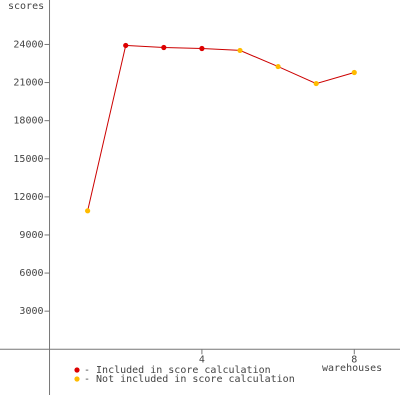 The image size is (400, 400). Describe the element at coordinates (177, 370) in the screenshot. I see `legend-label: - Included in score calculation` at that location.